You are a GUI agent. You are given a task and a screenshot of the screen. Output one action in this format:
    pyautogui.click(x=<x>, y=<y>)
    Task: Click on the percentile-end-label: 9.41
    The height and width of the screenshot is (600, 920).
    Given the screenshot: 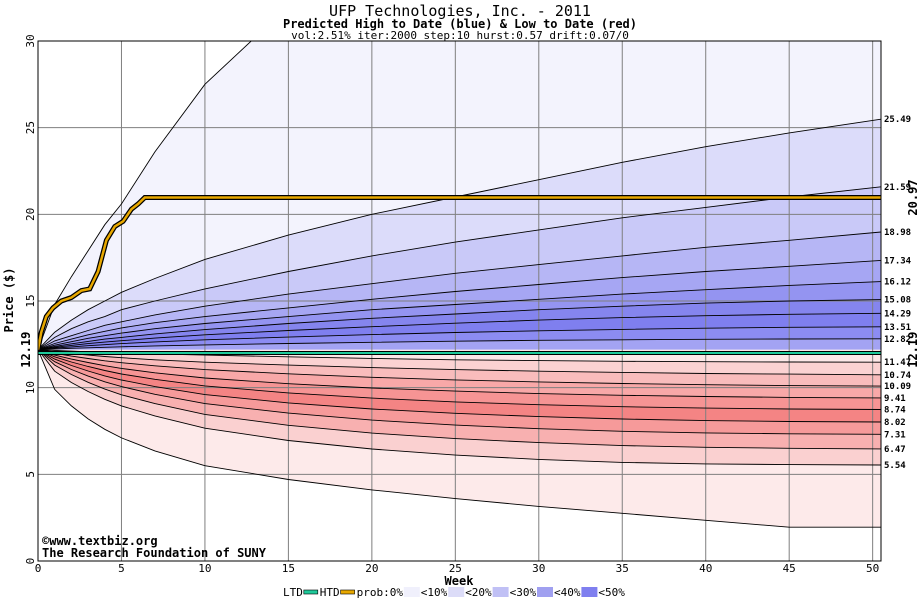 What is the action you would take?
    pyautogui.click(x=895, y=399)
    